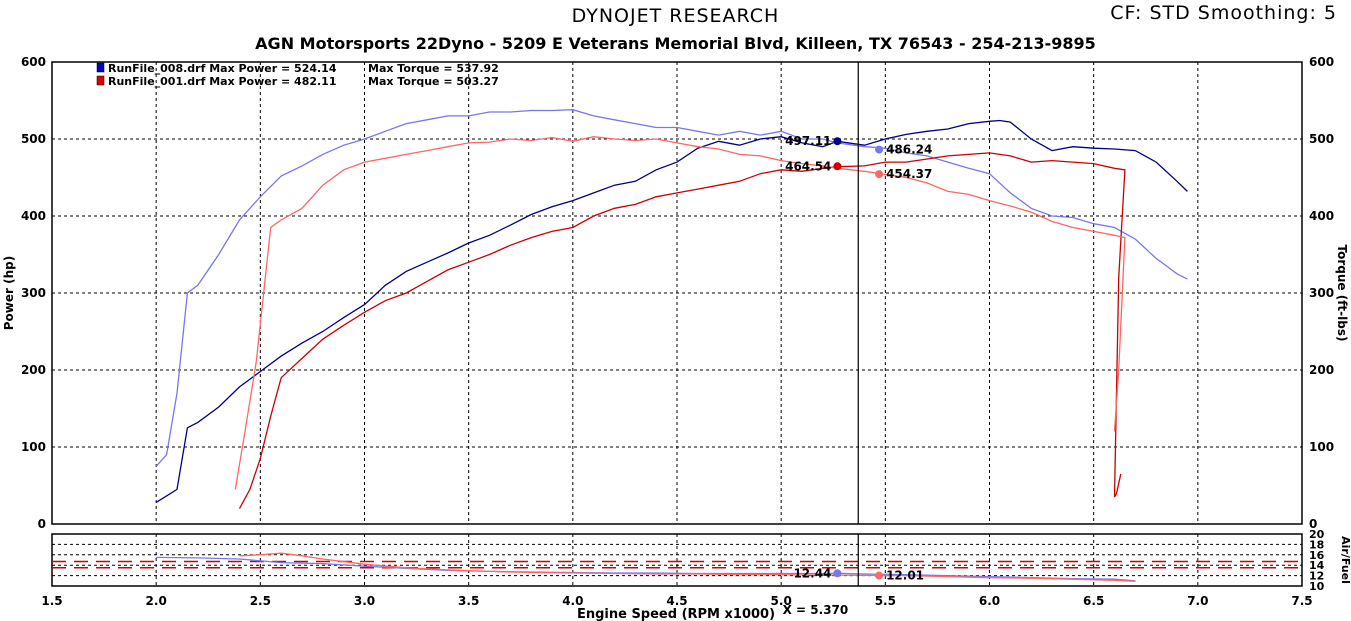 This screenshot has width=1351, height=621. I want to click on y-tick-label: 200, so click(33, 370).